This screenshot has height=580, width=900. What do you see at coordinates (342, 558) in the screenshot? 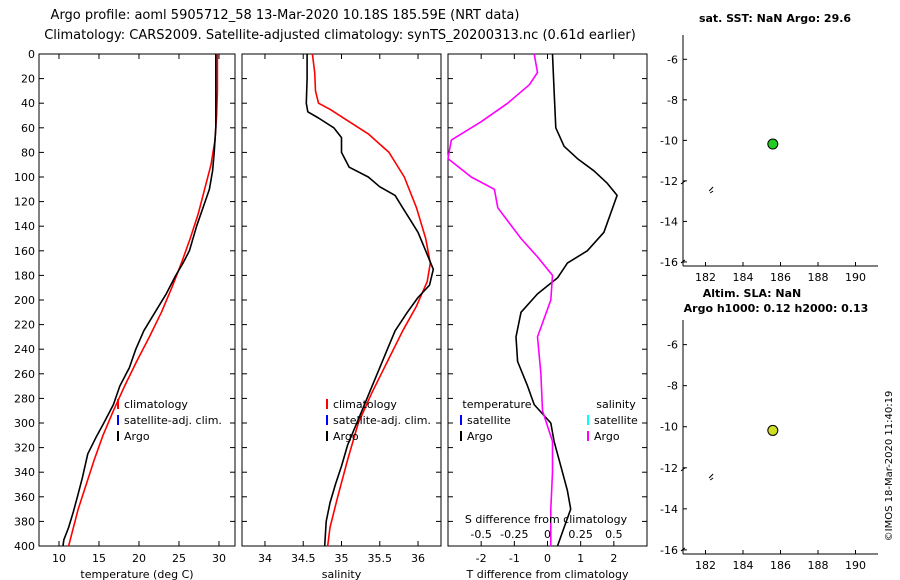
I see `x-tick-label: 35` at bounding box center [342, 558].